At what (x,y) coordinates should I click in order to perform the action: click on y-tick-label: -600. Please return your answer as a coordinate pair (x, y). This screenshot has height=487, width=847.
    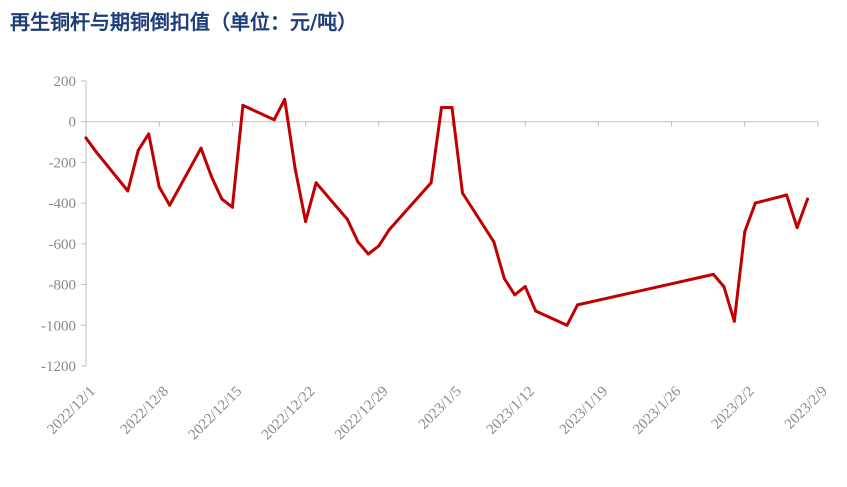
    Looking at the image, I should click on (63, 245).